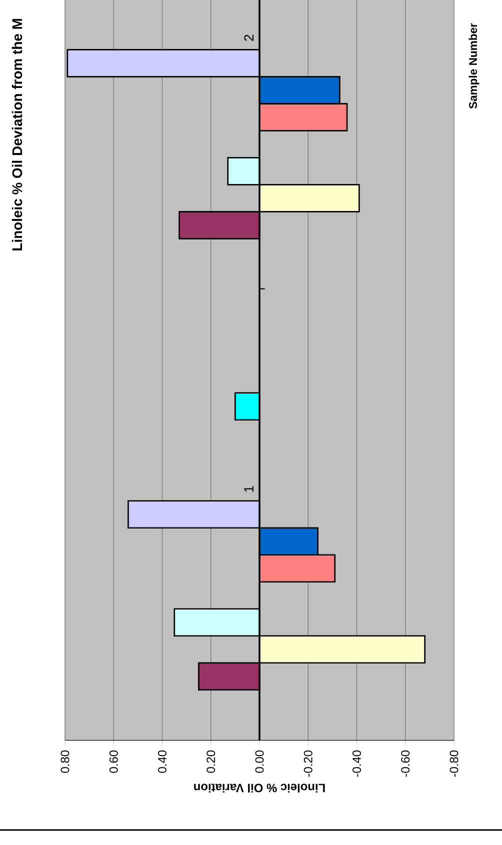 Image resolution: width=502 pixels, height=845 pixels. I want to click on x-axis-title: Linoleic % Oil Variation, so click(259, 788).